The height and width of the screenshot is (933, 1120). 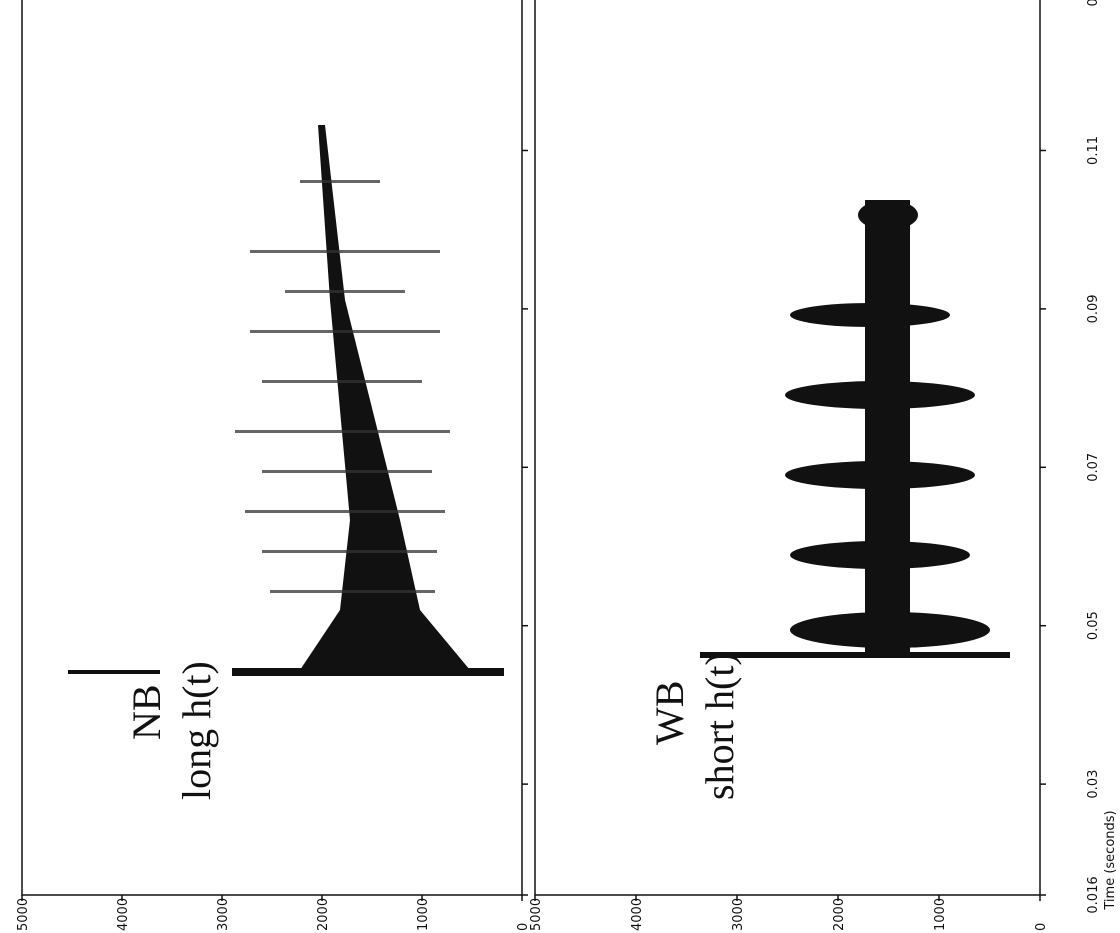 What do you see at coordinates (1093, 784) in the screenshot?
I see `x-tick-label: 0.03` at bounding box center [1093, 784].